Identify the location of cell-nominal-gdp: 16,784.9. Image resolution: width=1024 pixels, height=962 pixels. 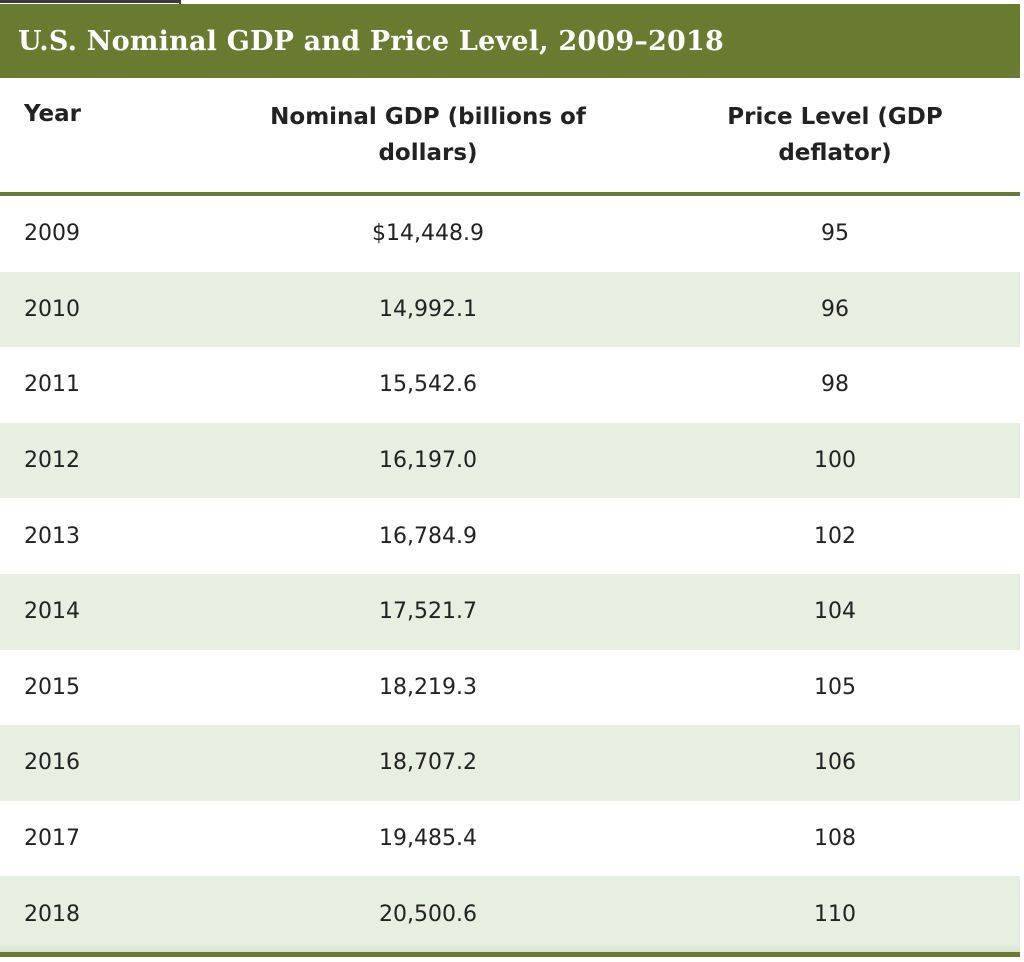
(428, 536).